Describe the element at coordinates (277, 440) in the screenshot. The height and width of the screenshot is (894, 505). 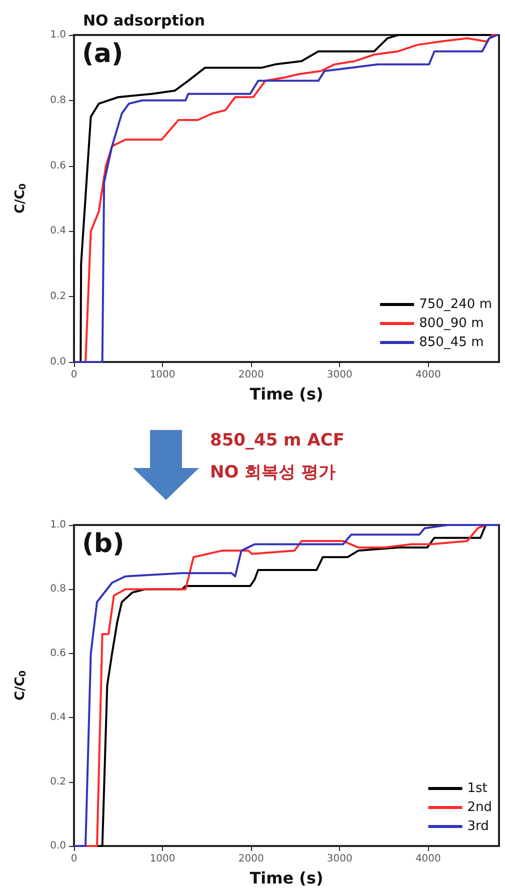
I see `text: 850_45 m ACF` at that location.